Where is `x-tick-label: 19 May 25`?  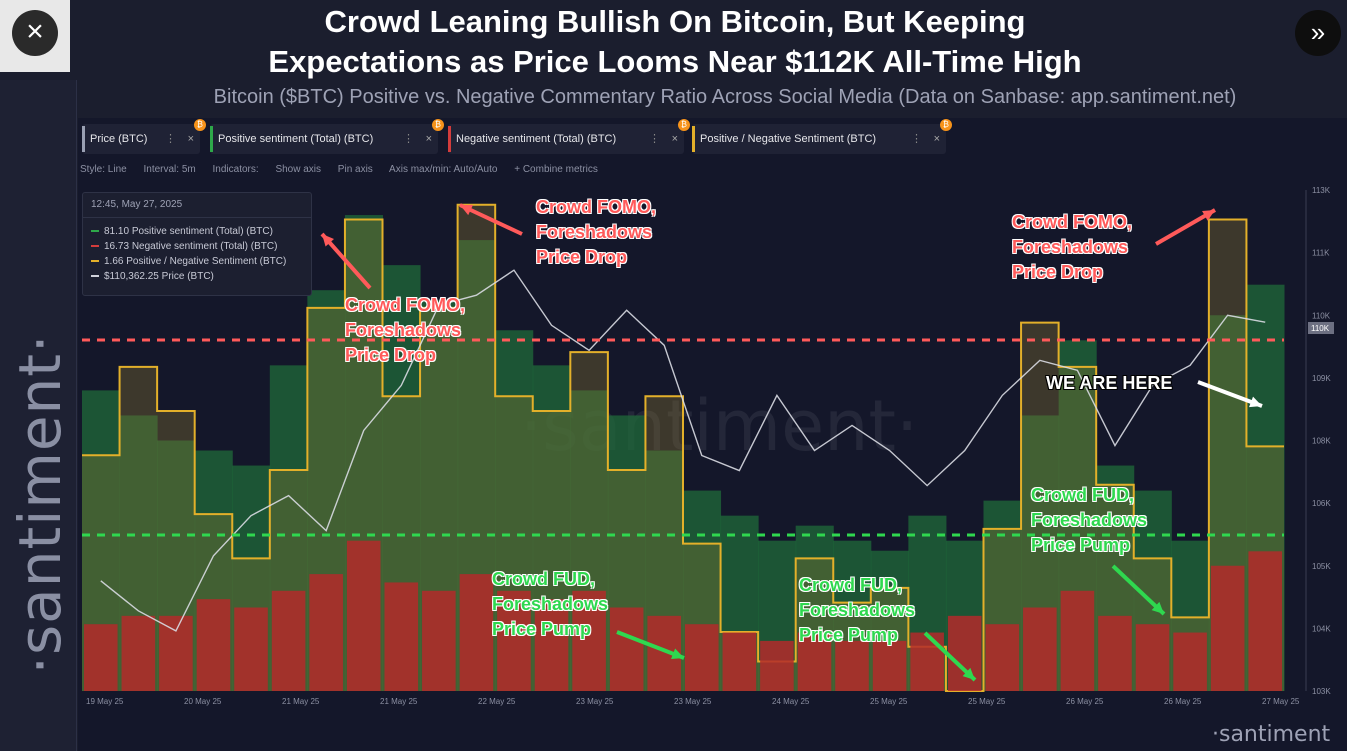 x-tick-label: 19 May 25 is located at coordinates (105, 701).